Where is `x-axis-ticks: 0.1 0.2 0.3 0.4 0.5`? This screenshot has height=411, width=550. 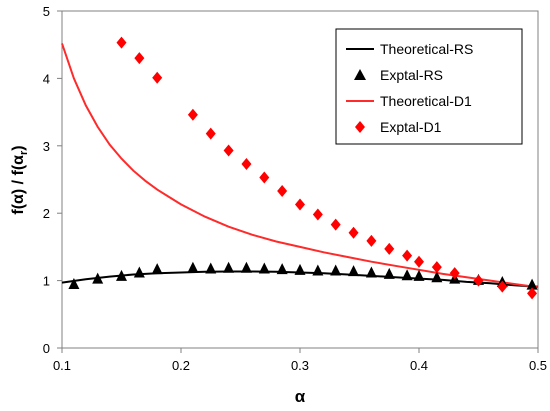
x-axis-ticks: 0.1 0.2 0.3 0.4 0.5 is located at coordinates (300, 360).